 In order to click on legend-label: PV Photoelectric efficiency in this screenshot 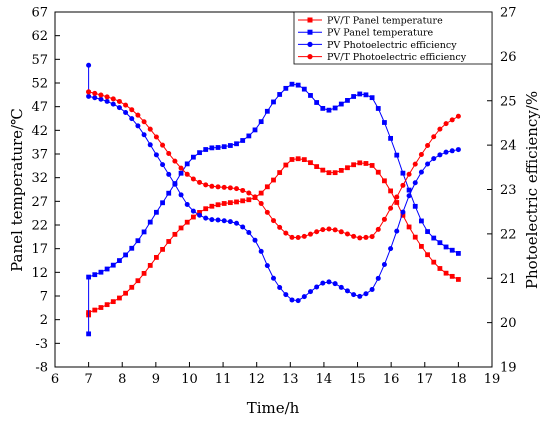, I will do `click(392, 45)`.